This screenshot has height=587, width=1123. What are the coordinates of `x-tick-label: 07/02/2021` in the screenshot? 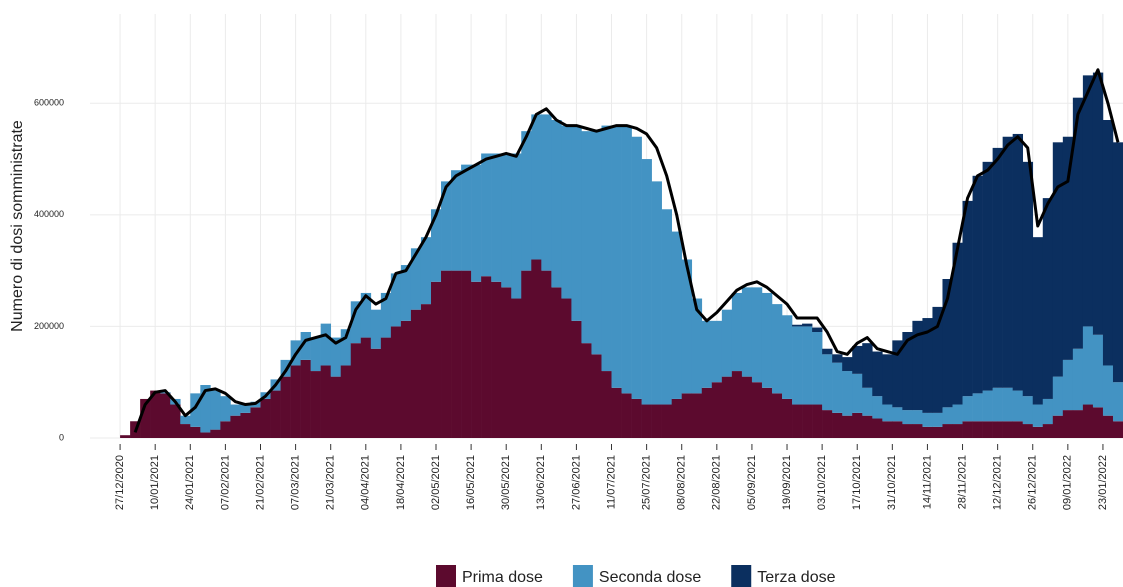 It's located at (225, 482).